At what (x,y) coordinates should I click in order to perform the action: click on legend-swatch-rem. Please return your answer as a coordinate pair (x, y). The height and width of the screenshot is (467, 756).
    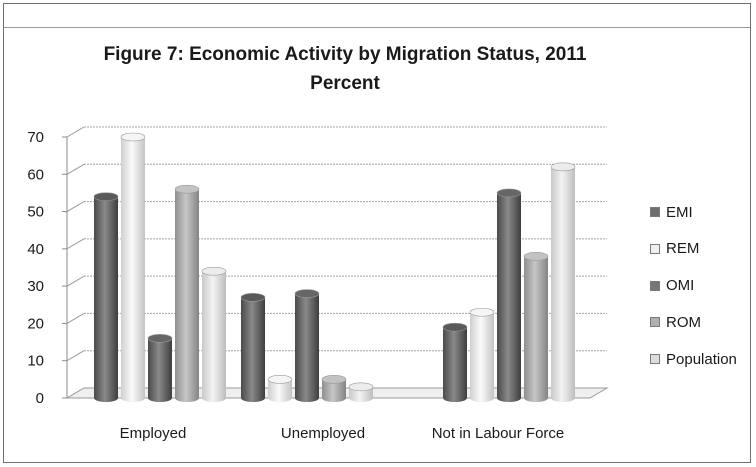
    Looking at the image, I should click on (655, 248).